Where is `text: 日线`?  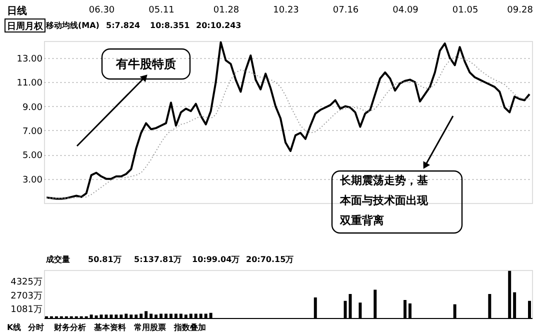
text: 日线 is located at coordinates (17, 11).